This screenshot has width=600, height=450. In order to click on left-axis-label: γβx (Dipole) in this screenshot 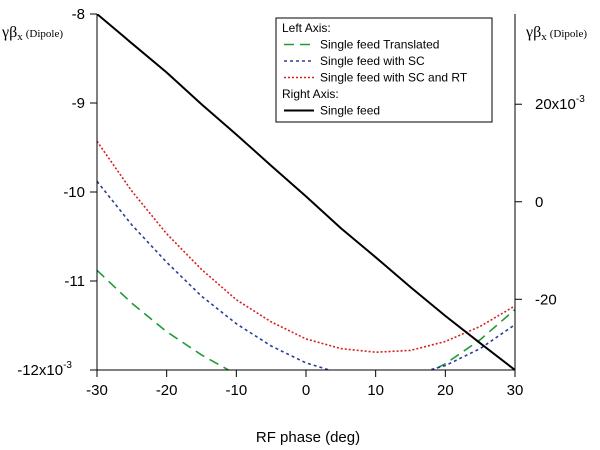, I will do `click(32, 33)`.